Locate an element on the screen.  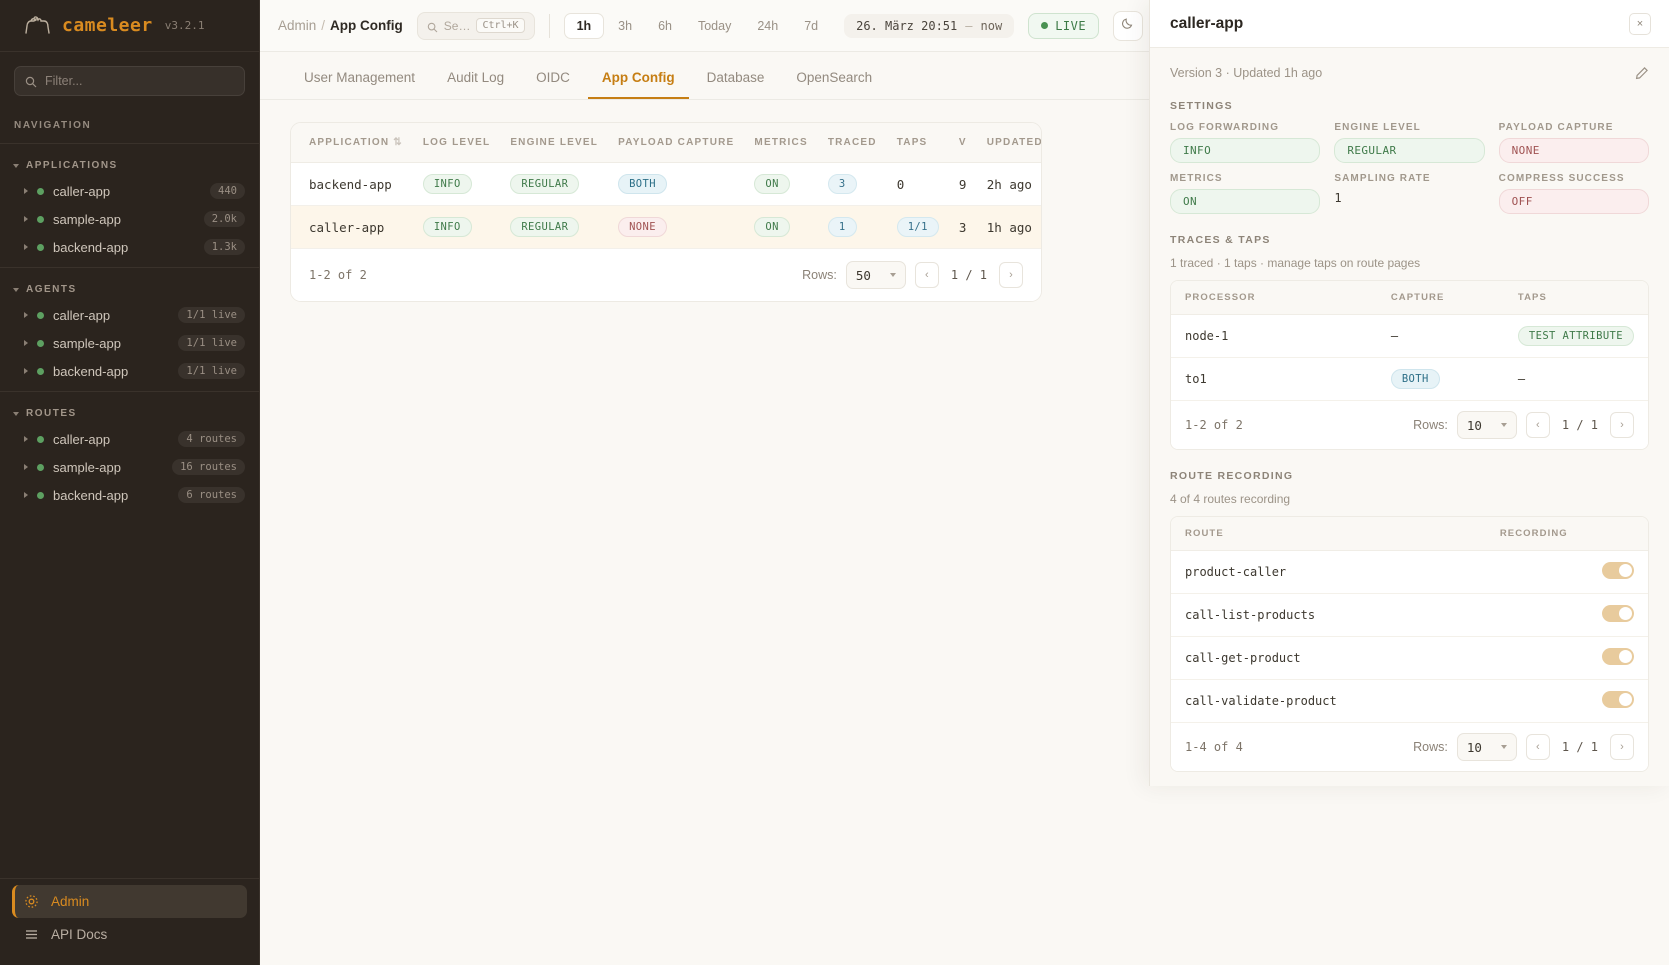
setting-value: INFO is located at coordinates (1245, 150).